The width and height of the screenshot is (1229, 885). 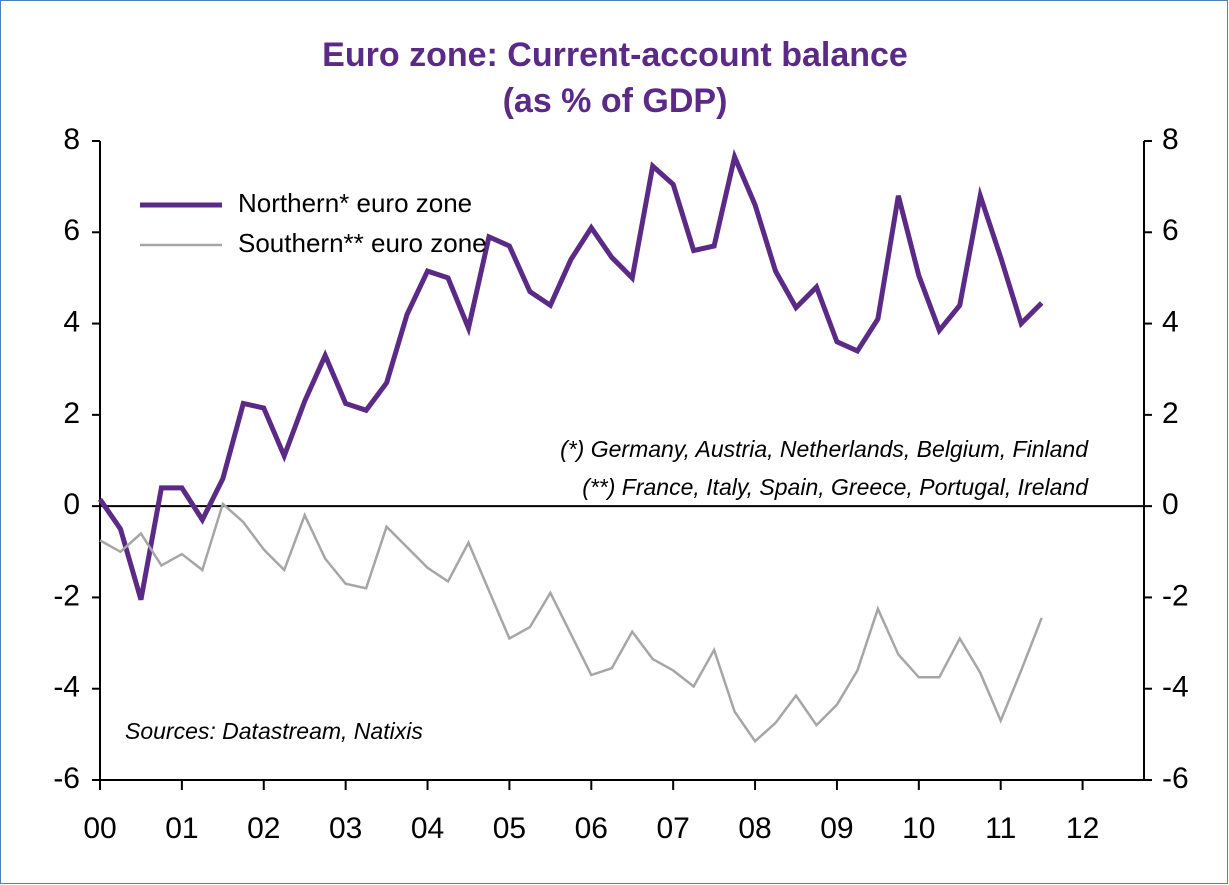 What do you see at coordinates (71, 230) in the screenshot?
I see `y-tick-label: 6` at bounding box center [71, 230].